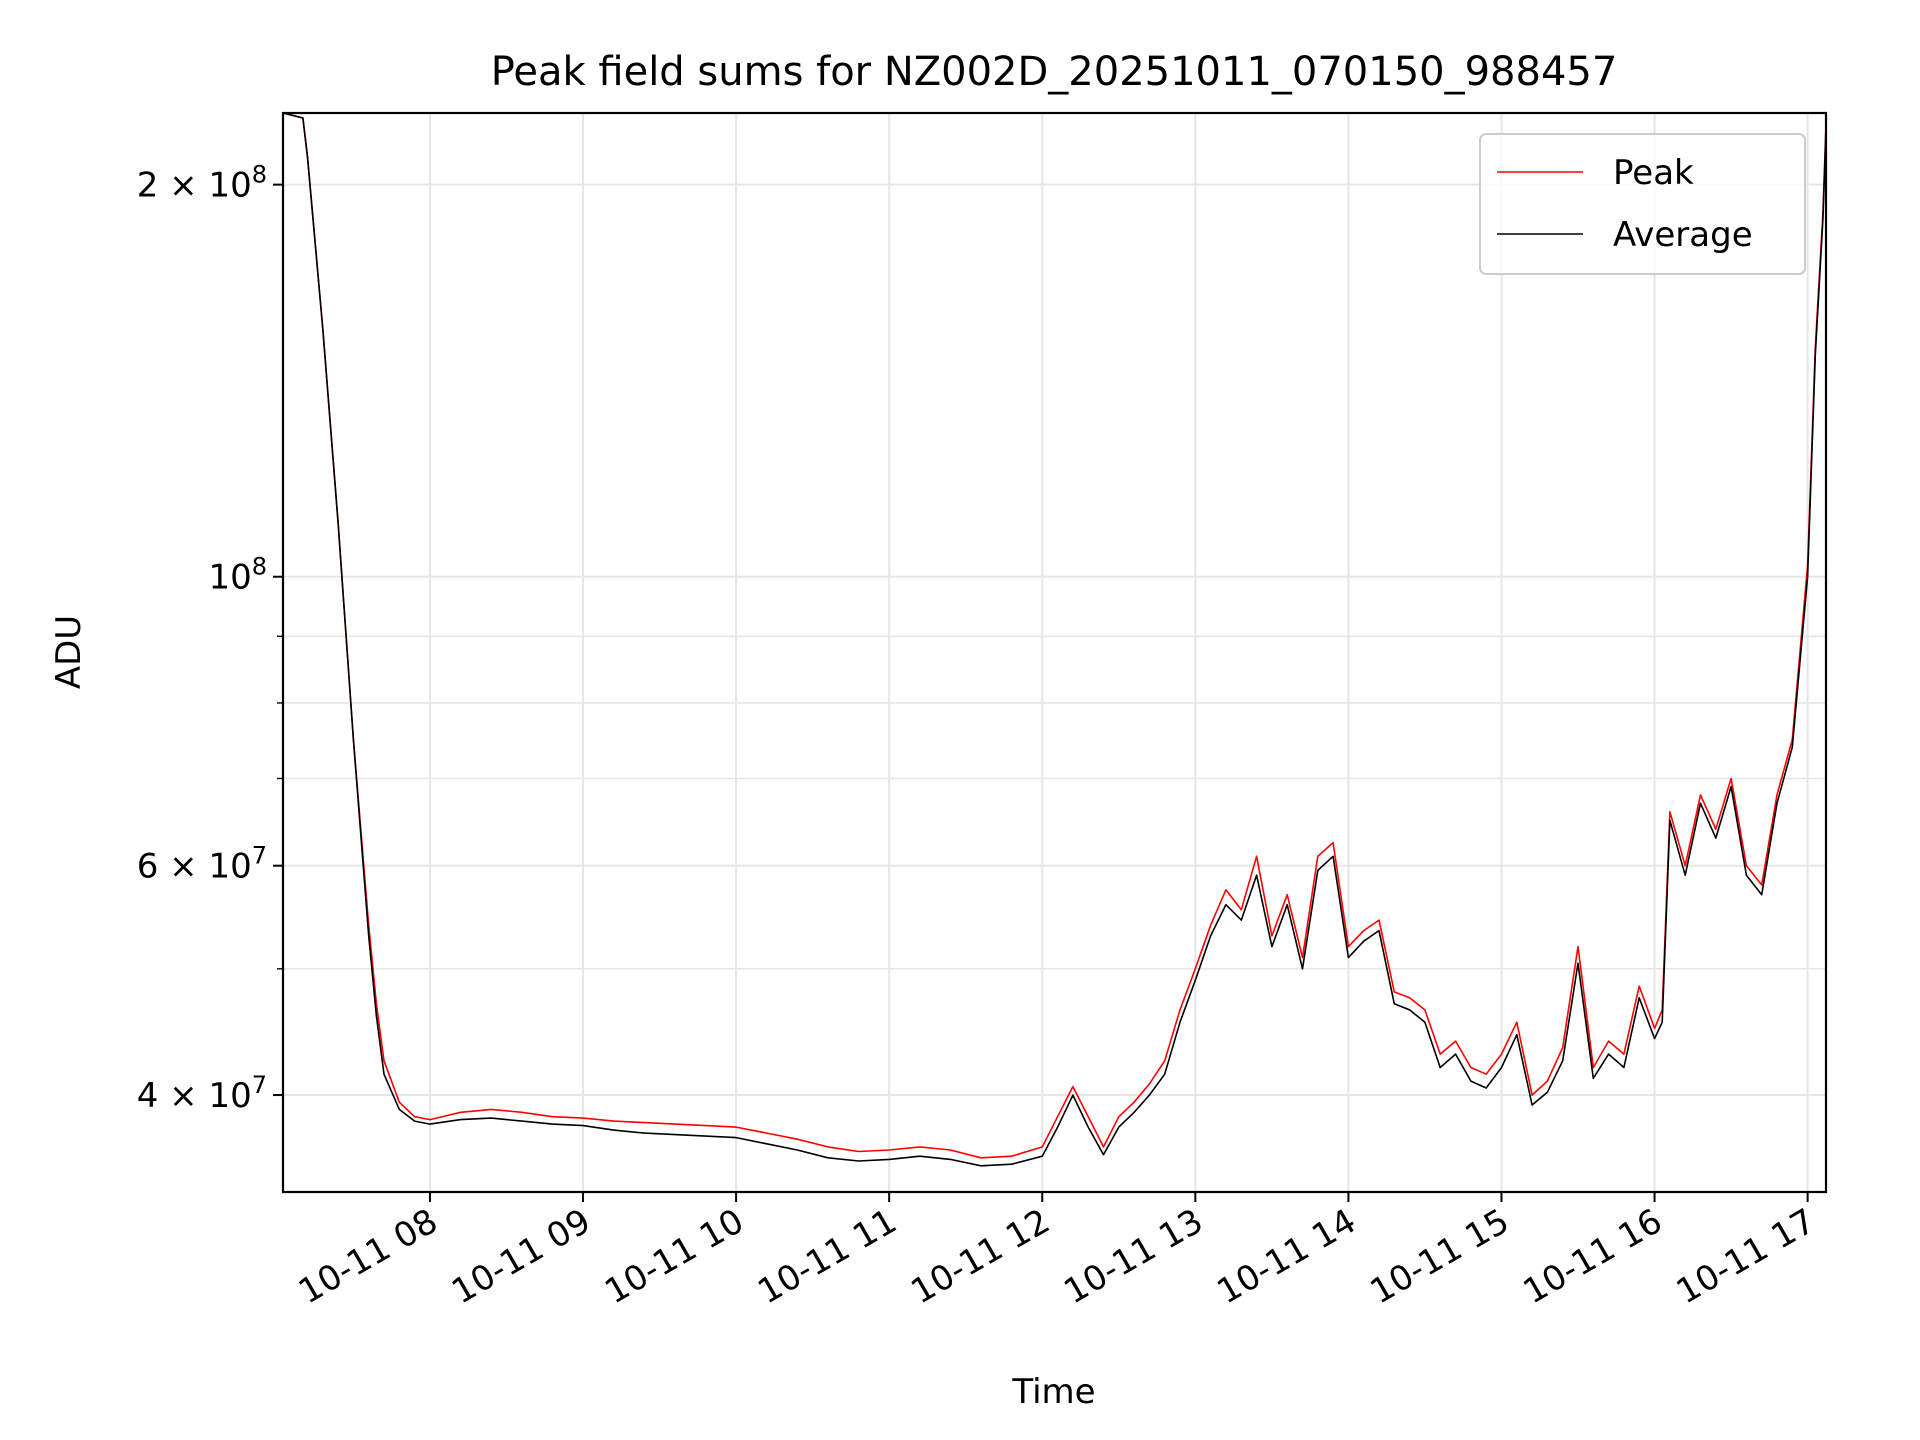  I want to click on legend-box, so click(1642, 204).